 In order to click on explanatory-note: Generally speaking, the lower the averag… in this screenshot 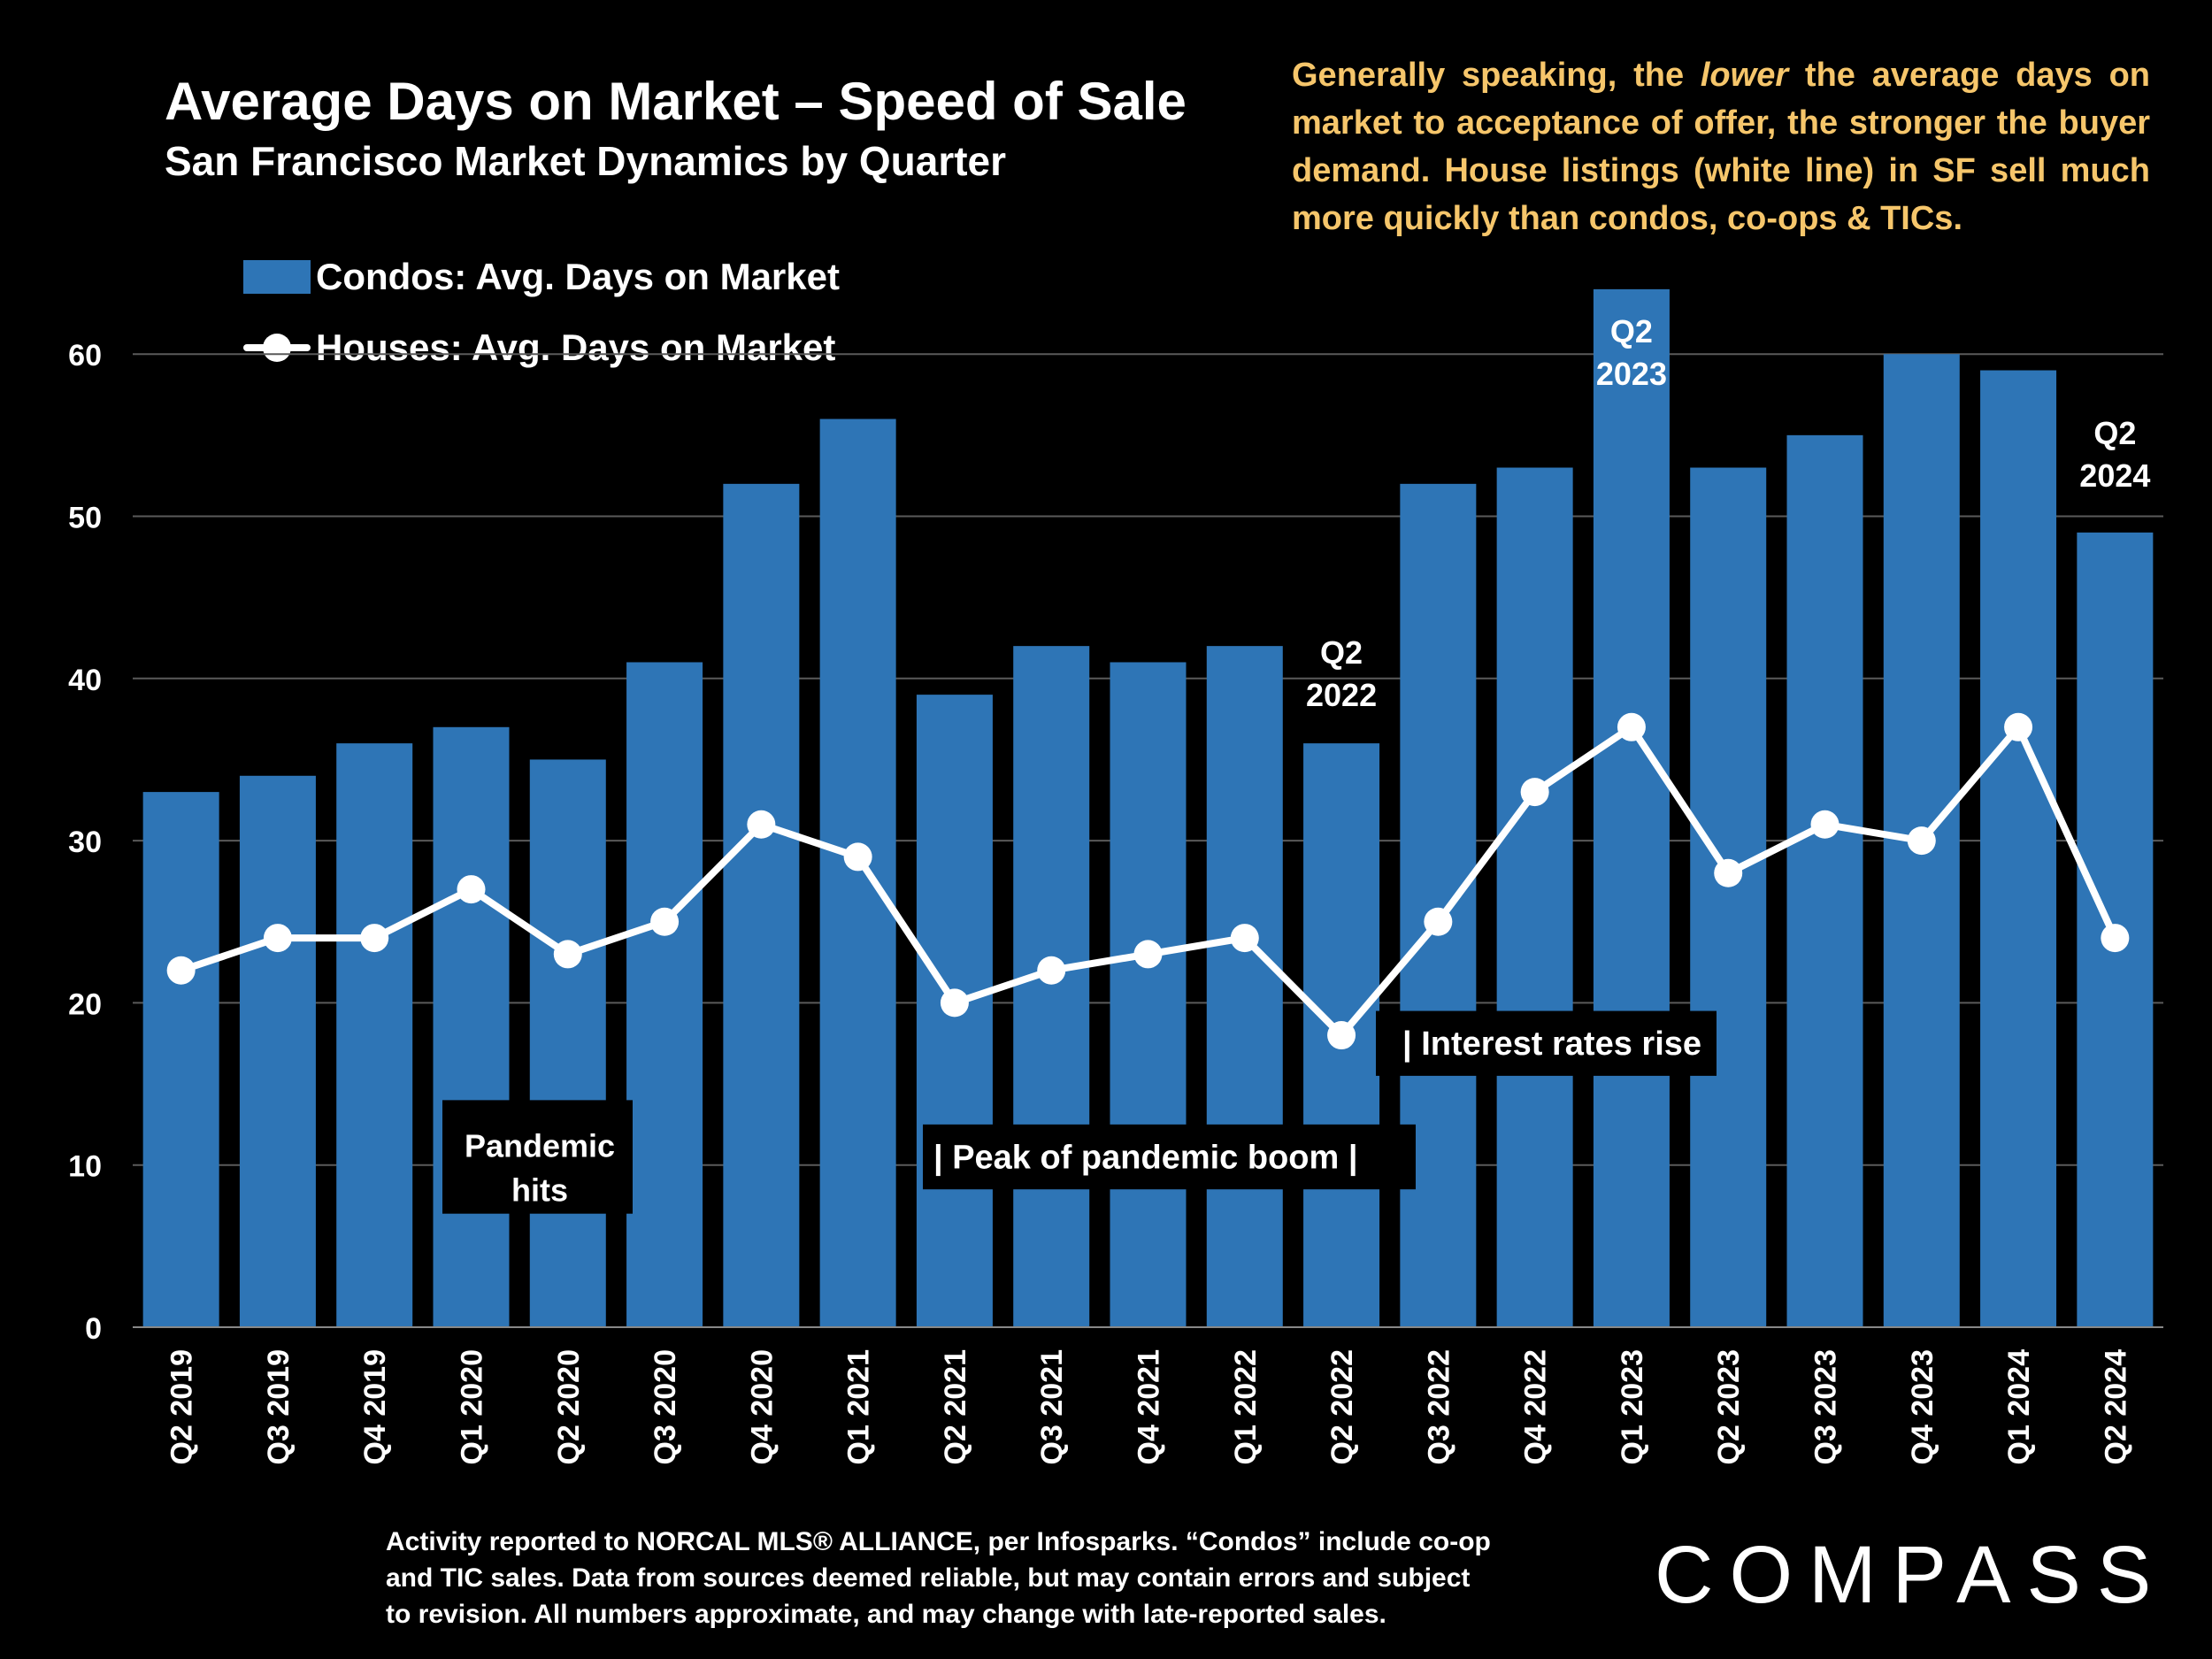, I will do `click(1721, 146)`.